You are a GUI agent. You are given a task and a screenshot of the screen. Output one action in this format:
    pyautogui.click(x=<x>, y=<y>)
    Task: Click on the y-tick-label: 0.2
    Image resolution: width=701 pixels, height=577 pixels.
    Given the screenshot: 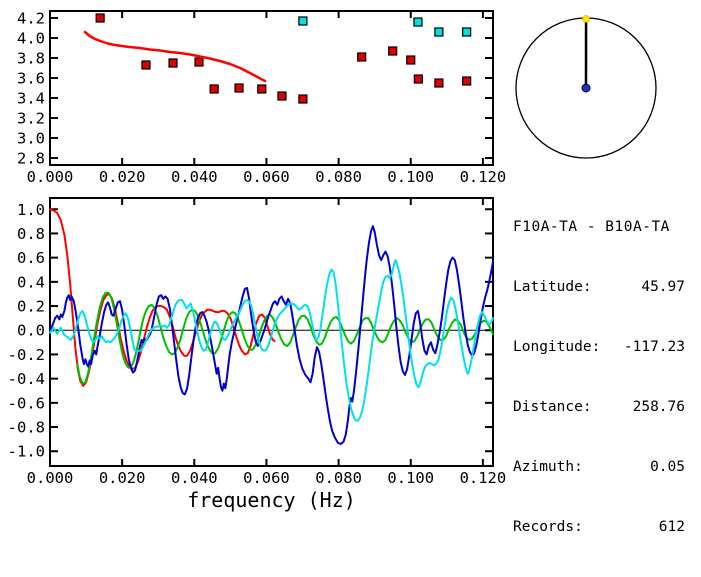 What is the action you would take?
    pyautogui.click(x=31, y=307)
    